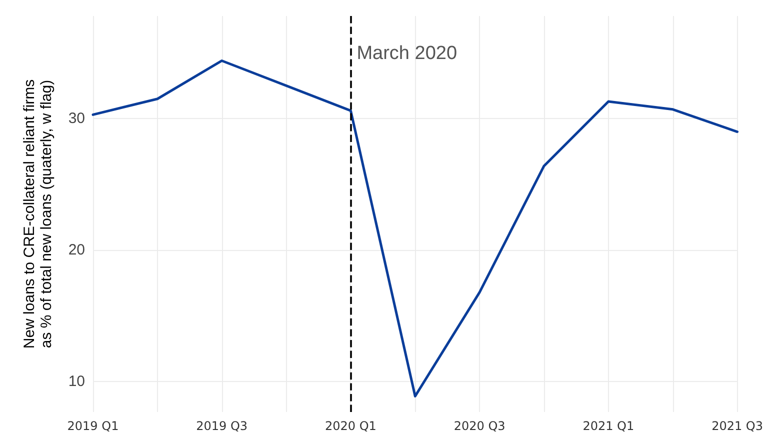 This screenshot has width=774, height=442. I want to click on x-tick-label: 2020 Q1, so click(350, 426).